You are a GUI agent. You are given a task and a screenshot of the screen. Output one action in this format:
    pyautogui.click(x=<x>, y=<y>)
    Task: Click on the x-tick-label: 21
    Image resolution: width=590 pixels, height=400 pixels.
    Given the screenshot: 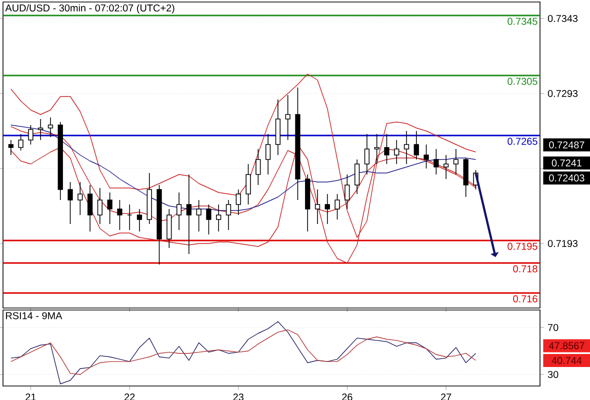 What is the action you would take?
    pyautogui.click(x=31, y=397)
    